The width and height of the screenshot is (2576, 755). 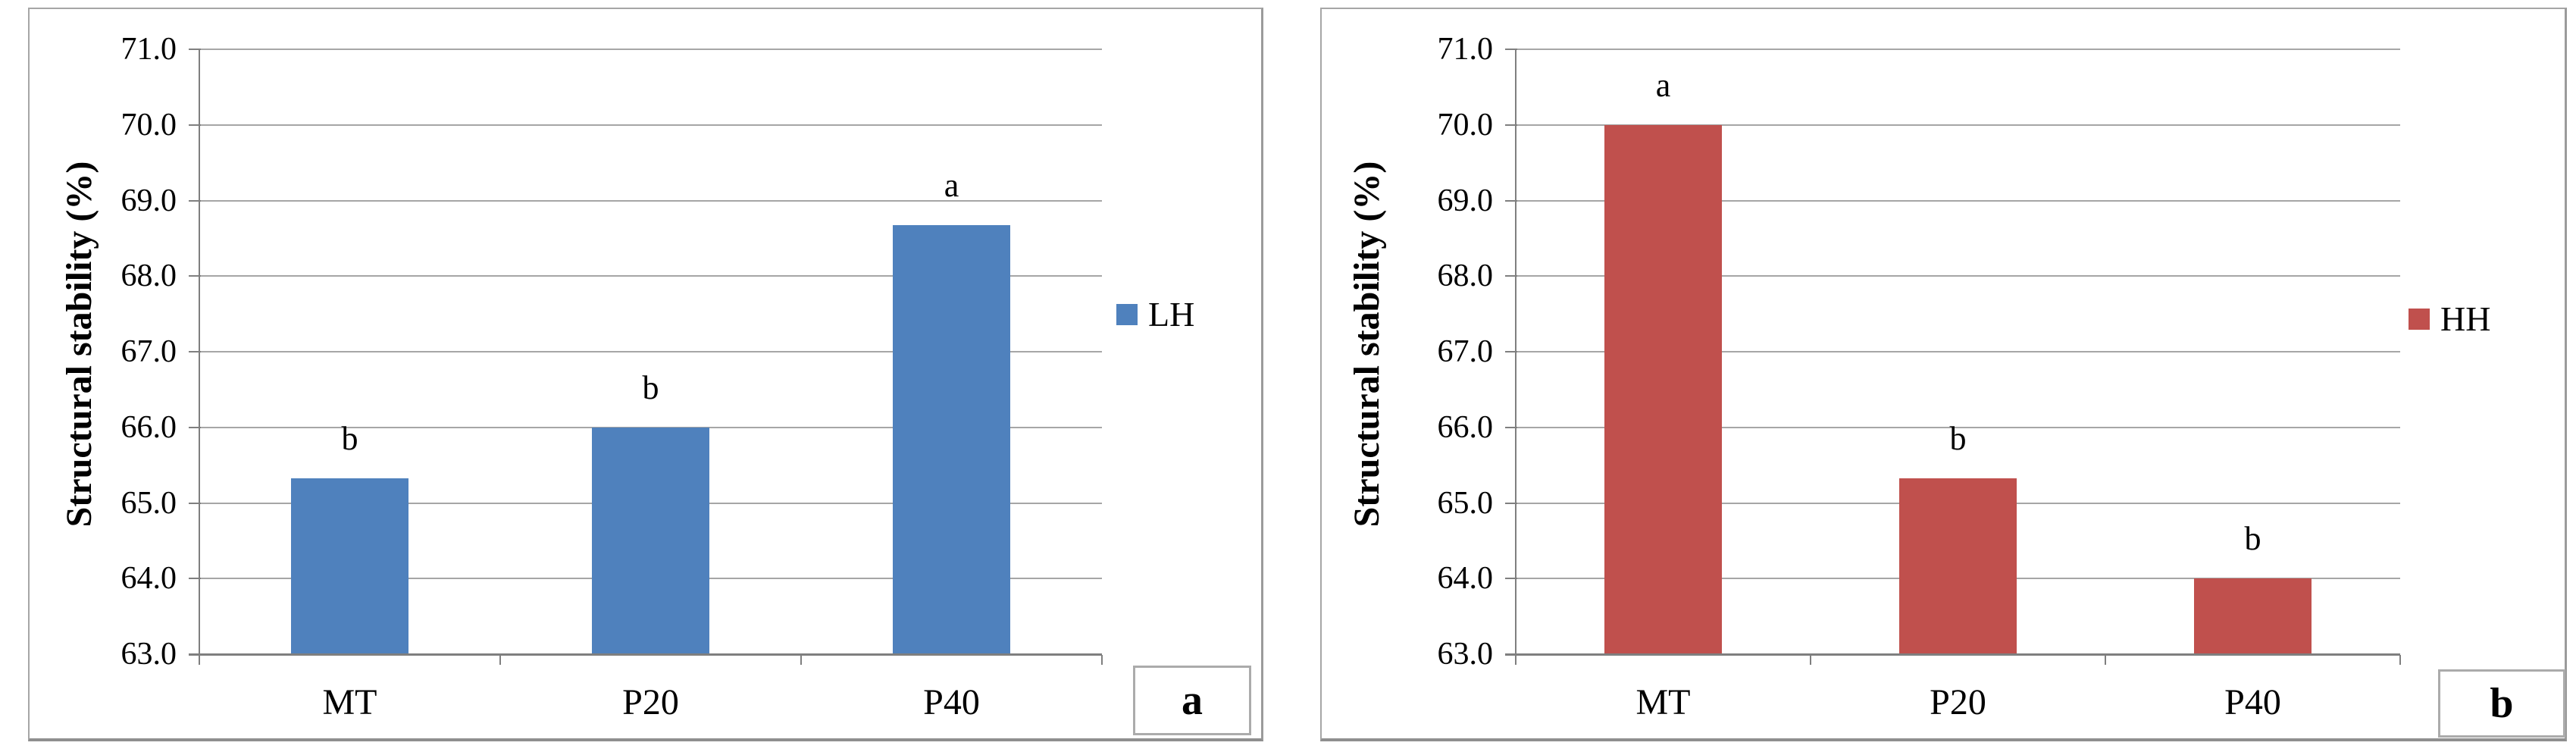 I want to click on legend-label: HH, so click(x=2465, y=318).